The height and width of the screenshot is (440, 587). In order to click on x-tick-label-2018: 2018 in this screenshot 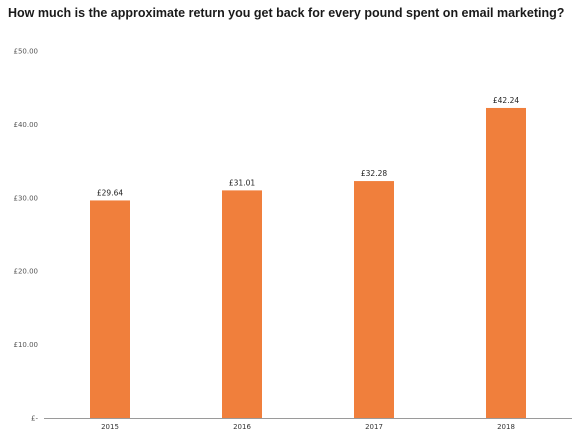, I will do `click(506, 427)`.